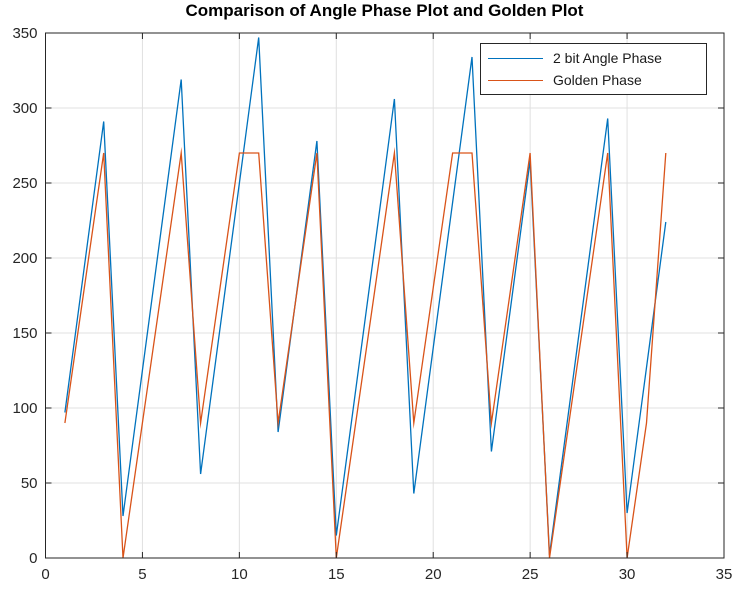 Image resolution: width=736 pixels, height=595 pixels. What do you see at coordinates (24, 258) in the screenshot?
I see `y-tick-label: 200` at bounding box center [24, 258].